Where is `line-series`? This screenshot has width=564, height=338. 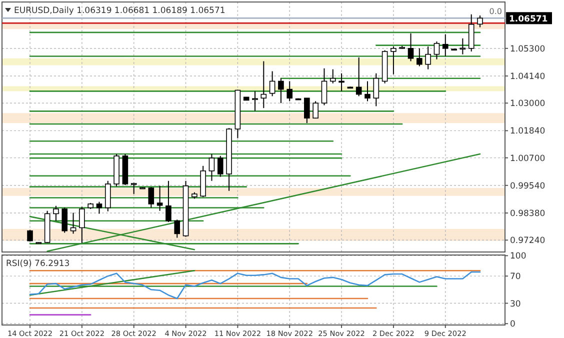 line-series is located at coordinates (255, 285).